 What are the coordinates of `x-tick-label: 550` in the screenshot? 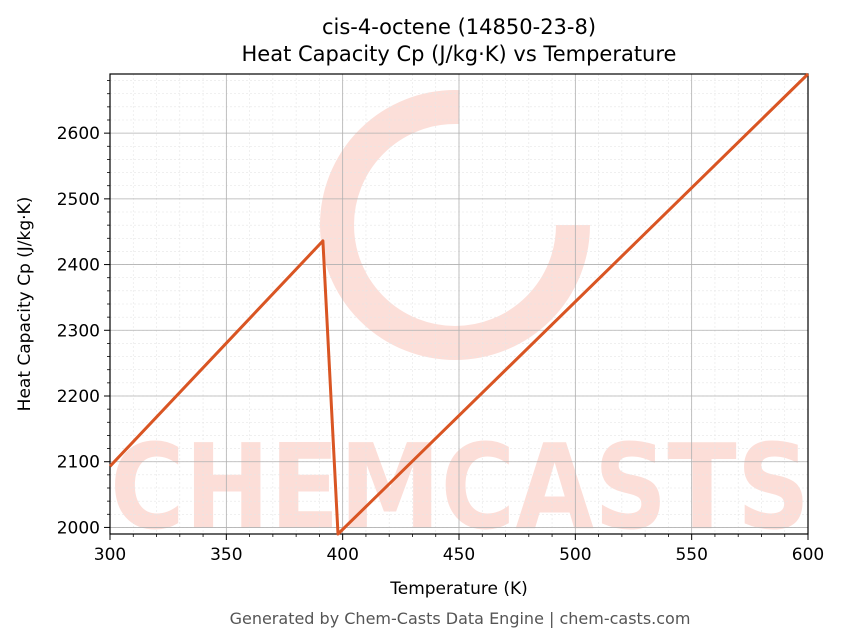 It's located at (691, 555).